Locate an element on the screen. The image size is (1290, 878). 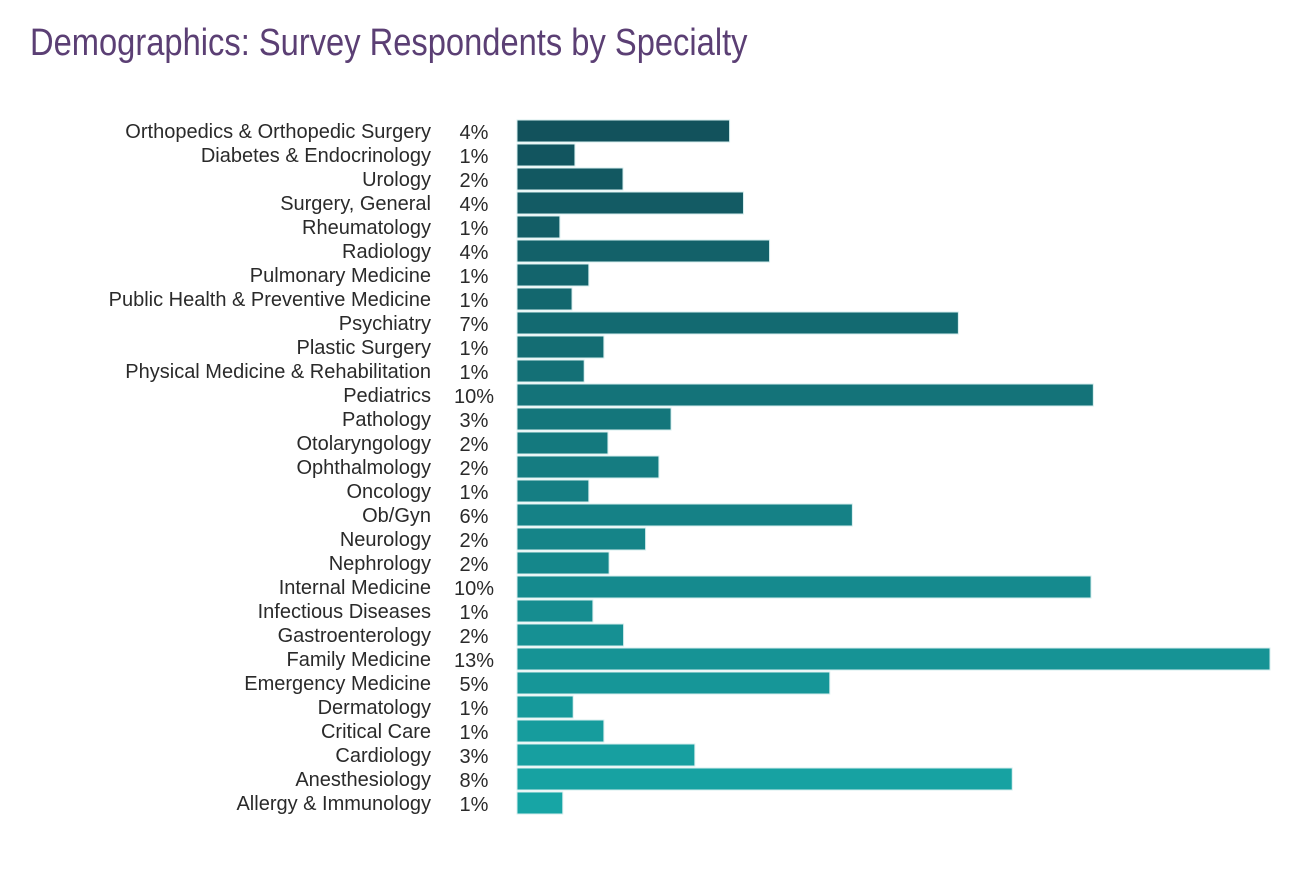
category-label: Rheumatology is located at coordinates (366, 228).